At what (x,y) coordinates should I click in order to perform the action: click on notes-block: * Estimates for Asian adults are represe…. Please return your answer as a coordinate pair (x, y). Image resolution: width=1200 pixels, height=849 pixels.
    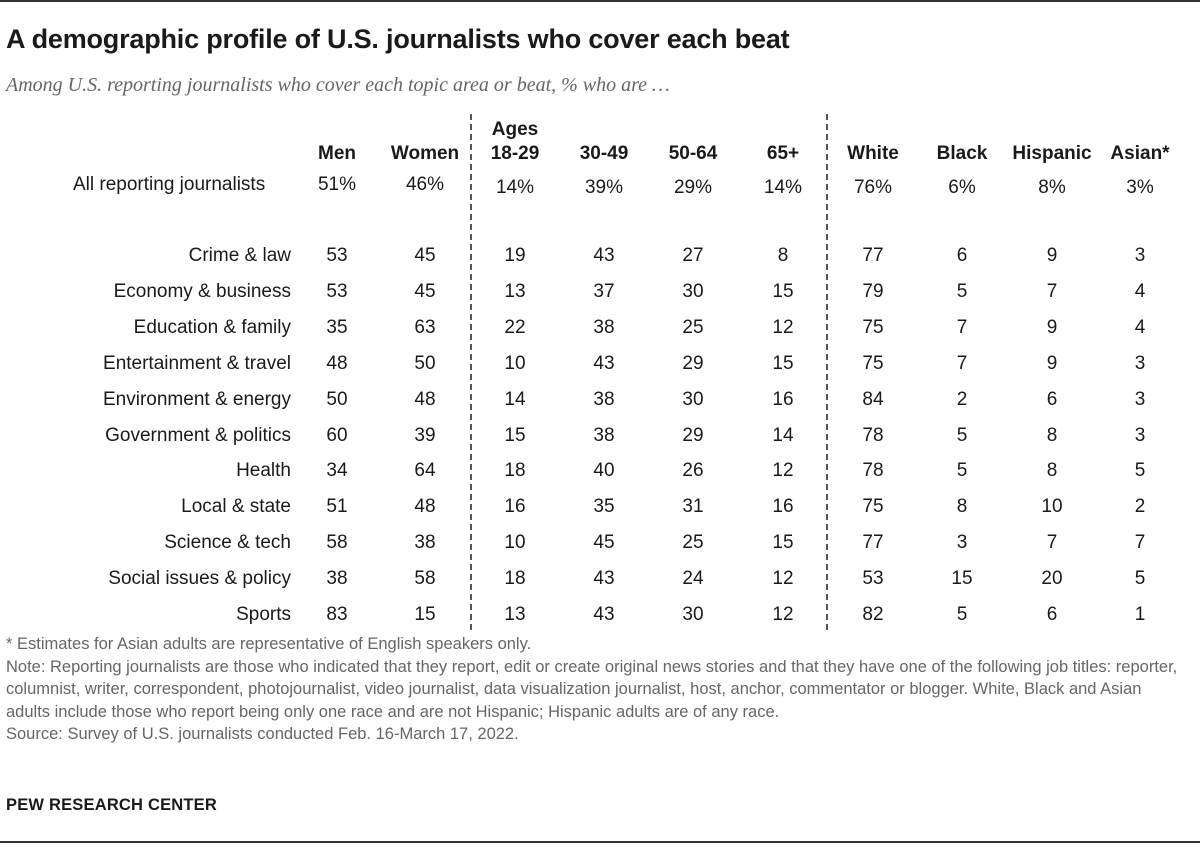
    Looking at the image, I should click on (596, 689).